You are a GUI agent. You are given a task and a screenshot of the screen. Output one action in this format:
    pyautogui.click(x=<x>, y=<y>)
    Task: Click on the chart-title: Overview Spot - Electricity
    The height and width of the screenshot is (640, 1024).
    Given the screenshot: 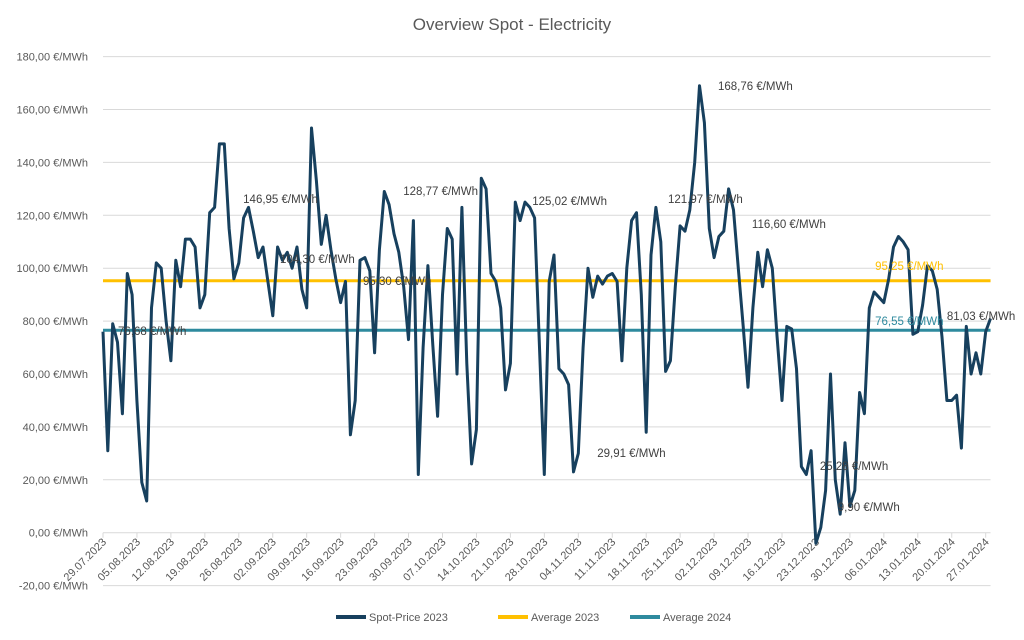 What is the action you would take?
    pyautogui.click(x=512, y=24)
    